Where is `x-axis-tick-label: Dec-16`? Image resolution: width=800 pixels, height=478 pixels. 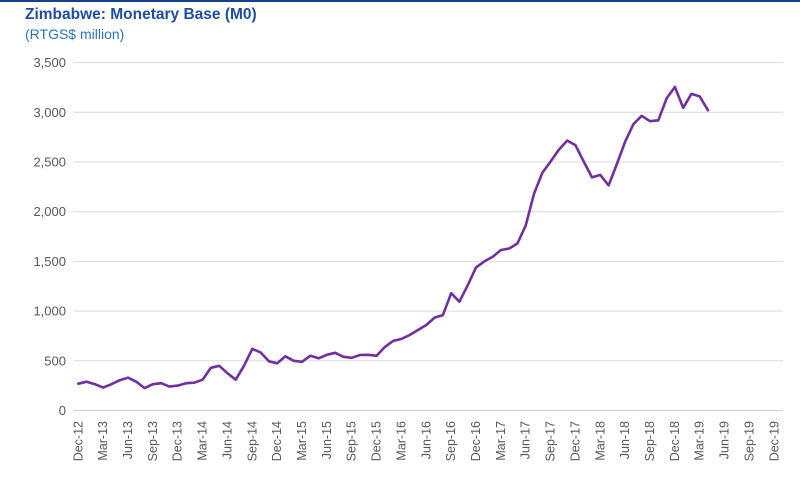
x-axis-tick-label: Dec-16 is located at coordinates (476, 441).